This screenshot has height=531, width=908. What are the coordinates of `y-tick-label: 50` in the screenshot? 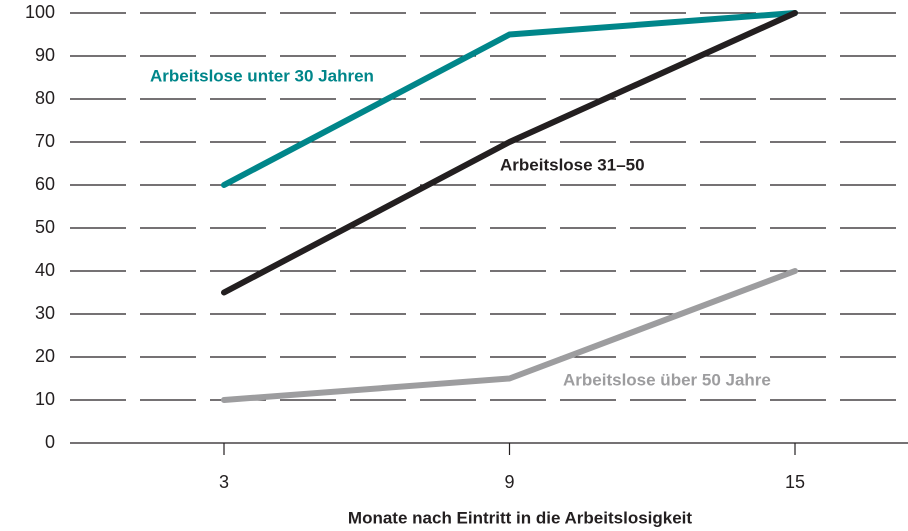 It's located at (45, 227).